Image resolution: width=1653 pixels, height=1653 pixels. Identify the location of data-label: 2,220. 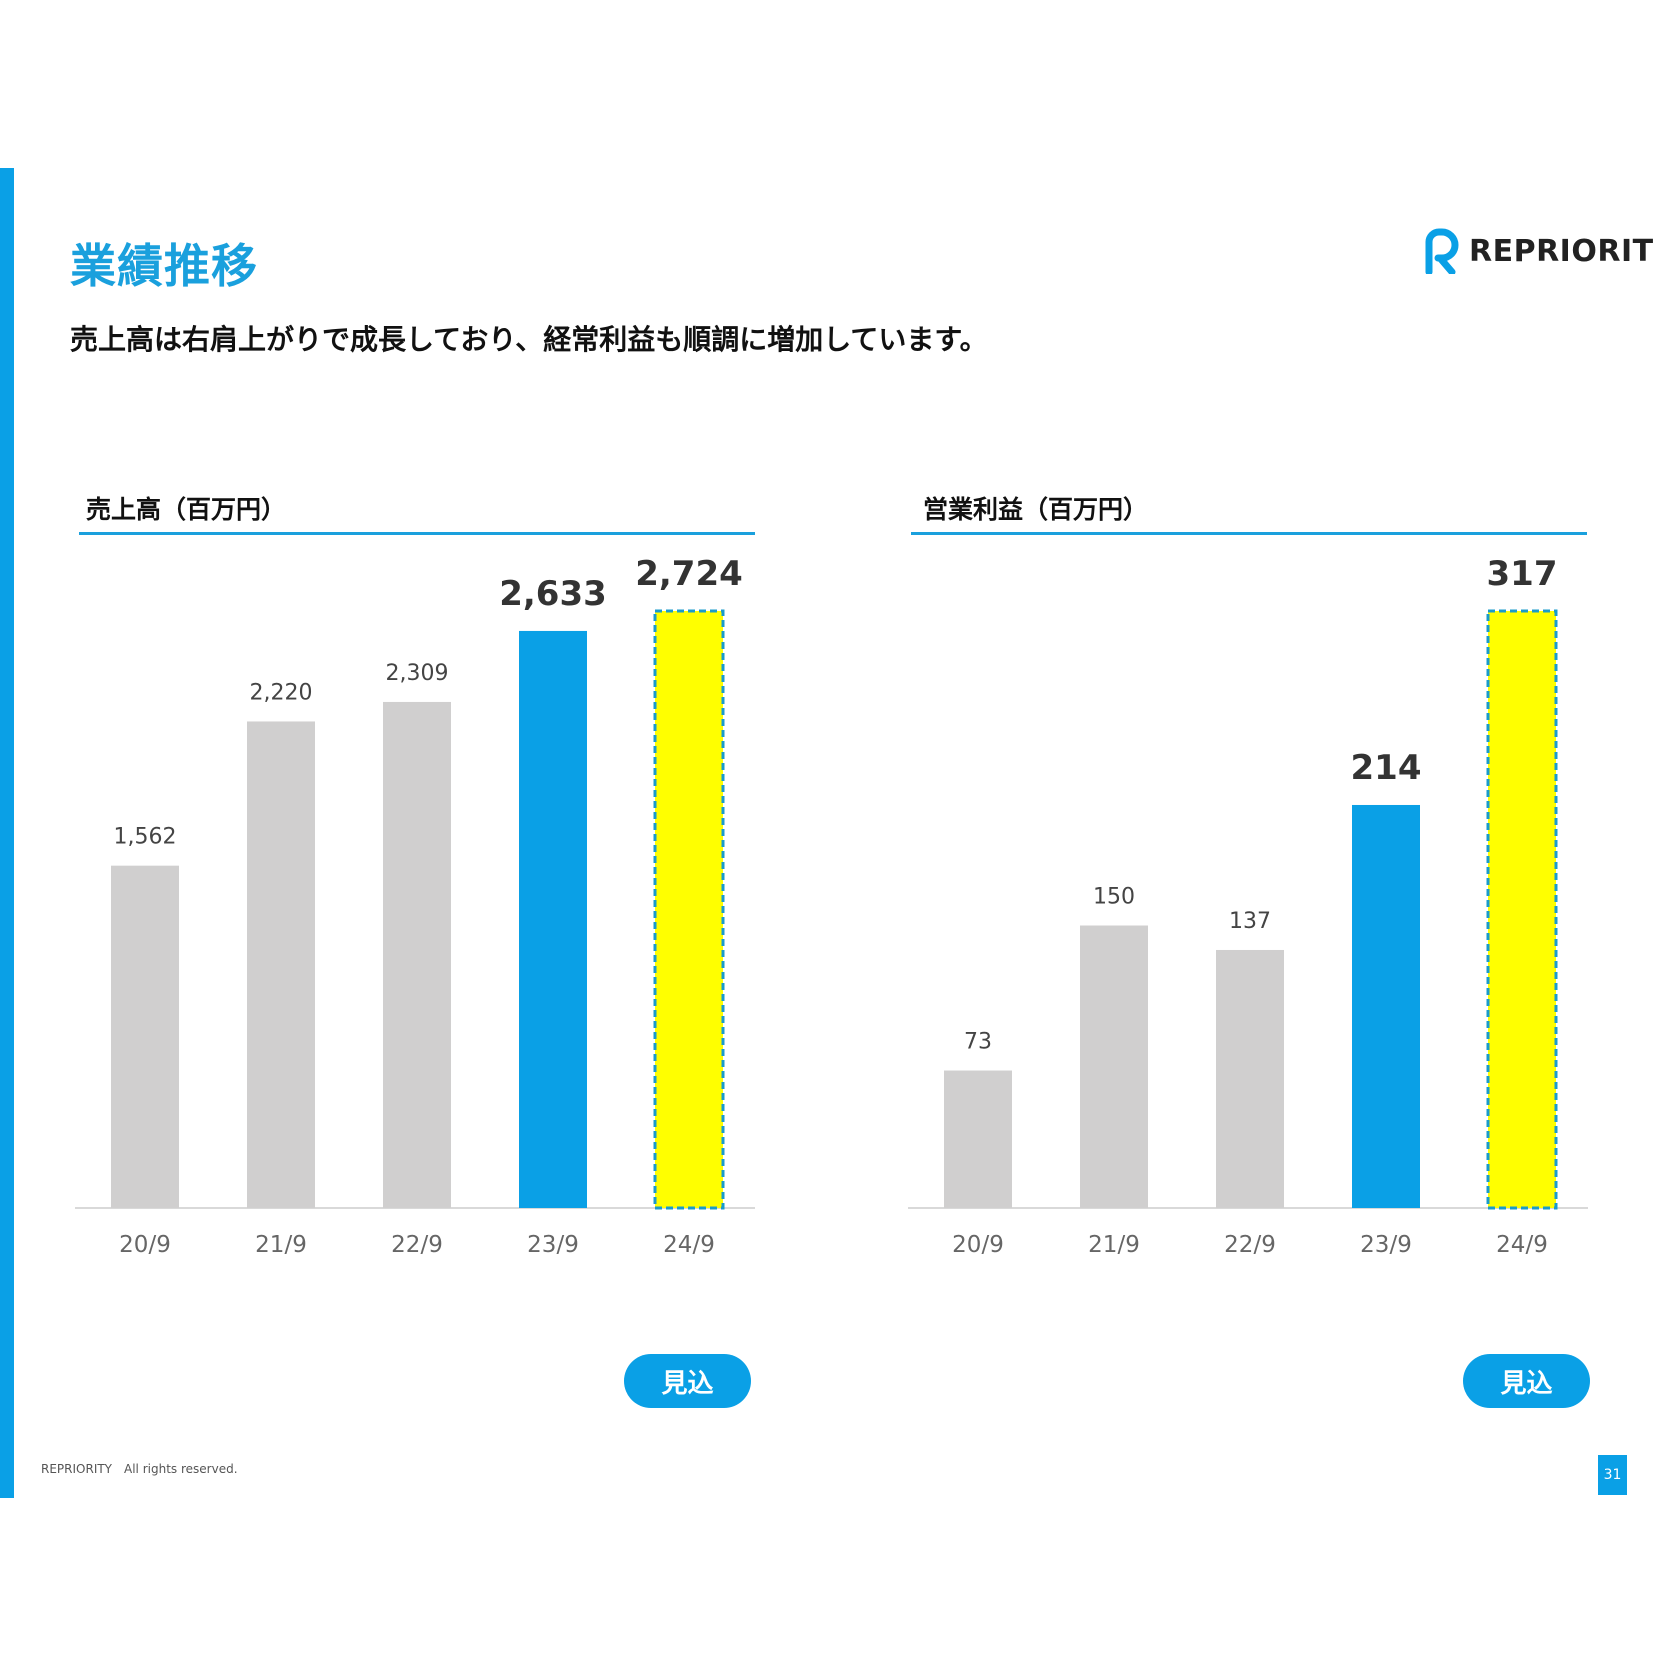
(281, 692).